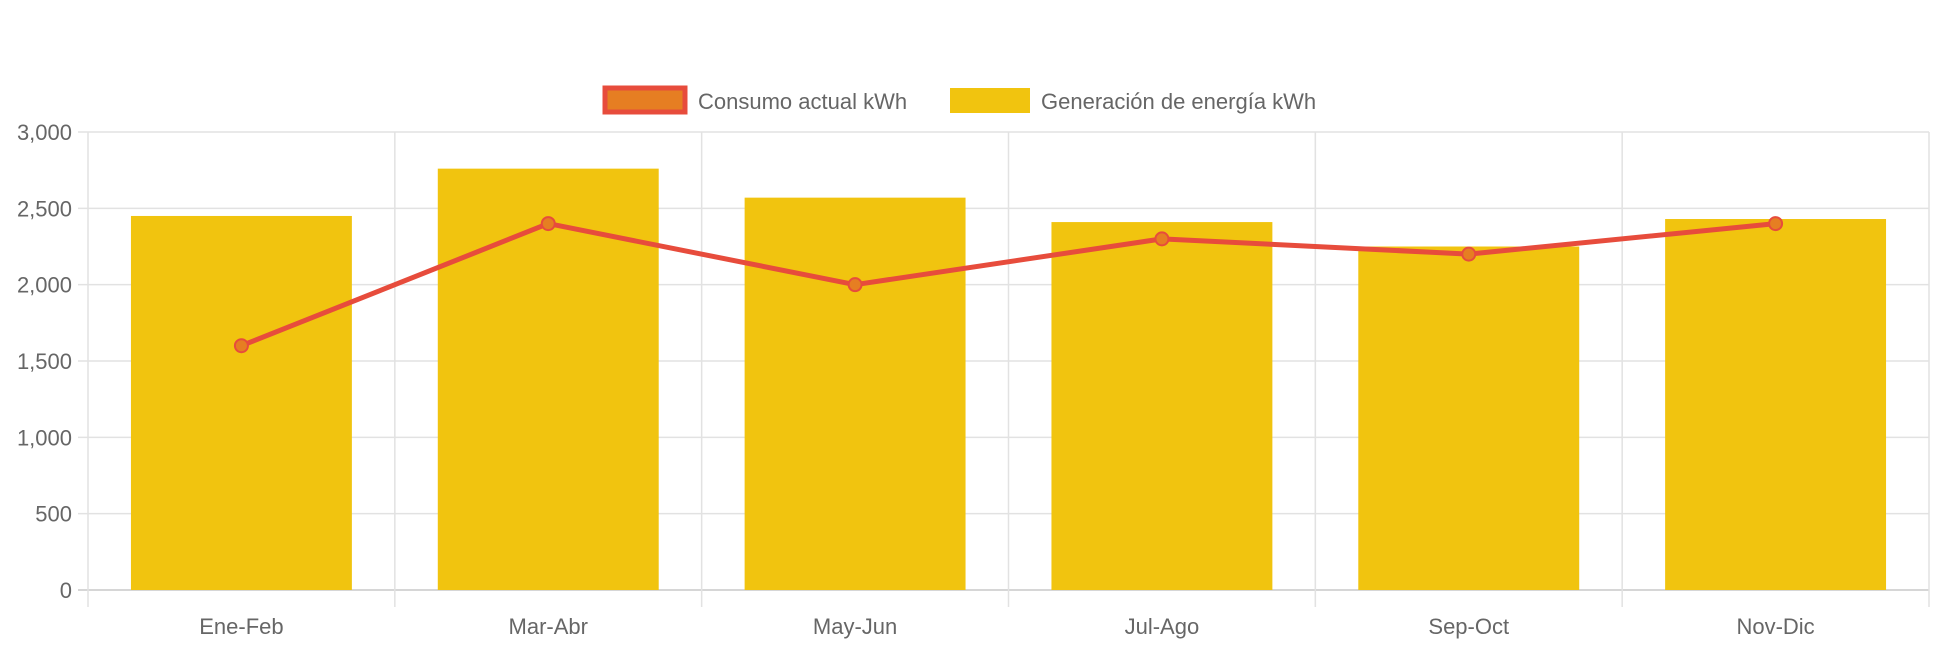  What do you see at coordinates (1469, 254) in the screenshot?
I see `consumo-point-sep-oct` at bounding box center [1469, 254].